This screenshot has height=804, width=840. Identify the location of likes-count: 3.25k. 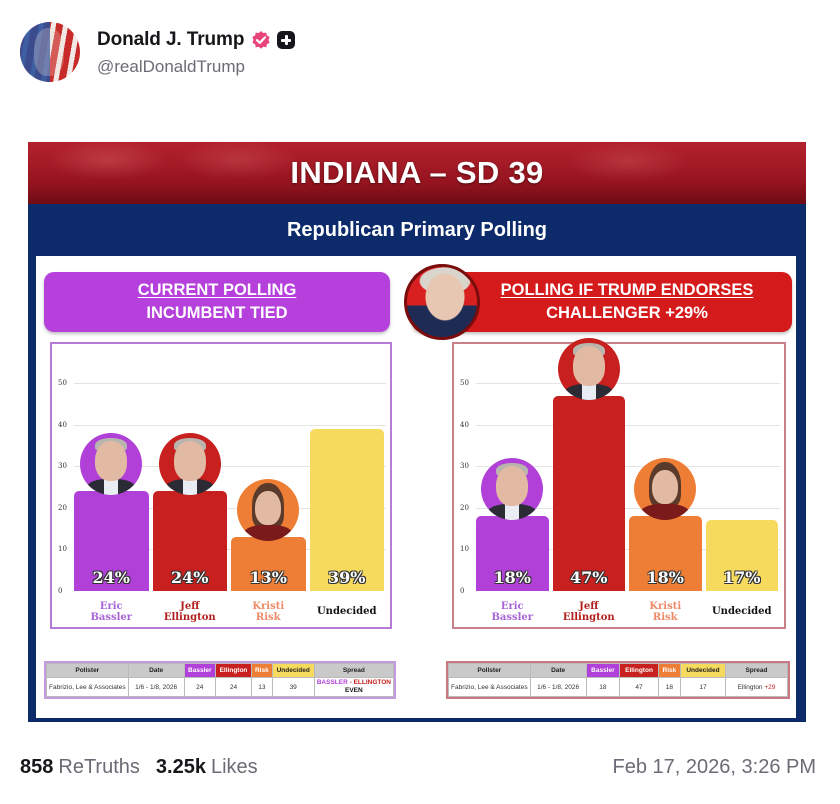
(180, 766).